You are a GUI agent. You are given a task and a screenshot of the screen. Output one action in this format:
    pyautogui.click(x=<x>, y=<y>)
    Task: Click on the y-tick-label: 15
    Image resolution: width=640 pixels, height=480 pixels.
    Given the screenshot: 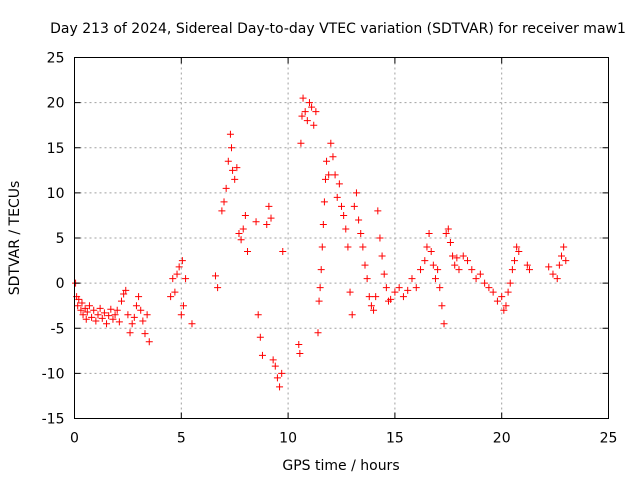 What is the action you would take?
    pyautogui.click(x=56, y=149)
    